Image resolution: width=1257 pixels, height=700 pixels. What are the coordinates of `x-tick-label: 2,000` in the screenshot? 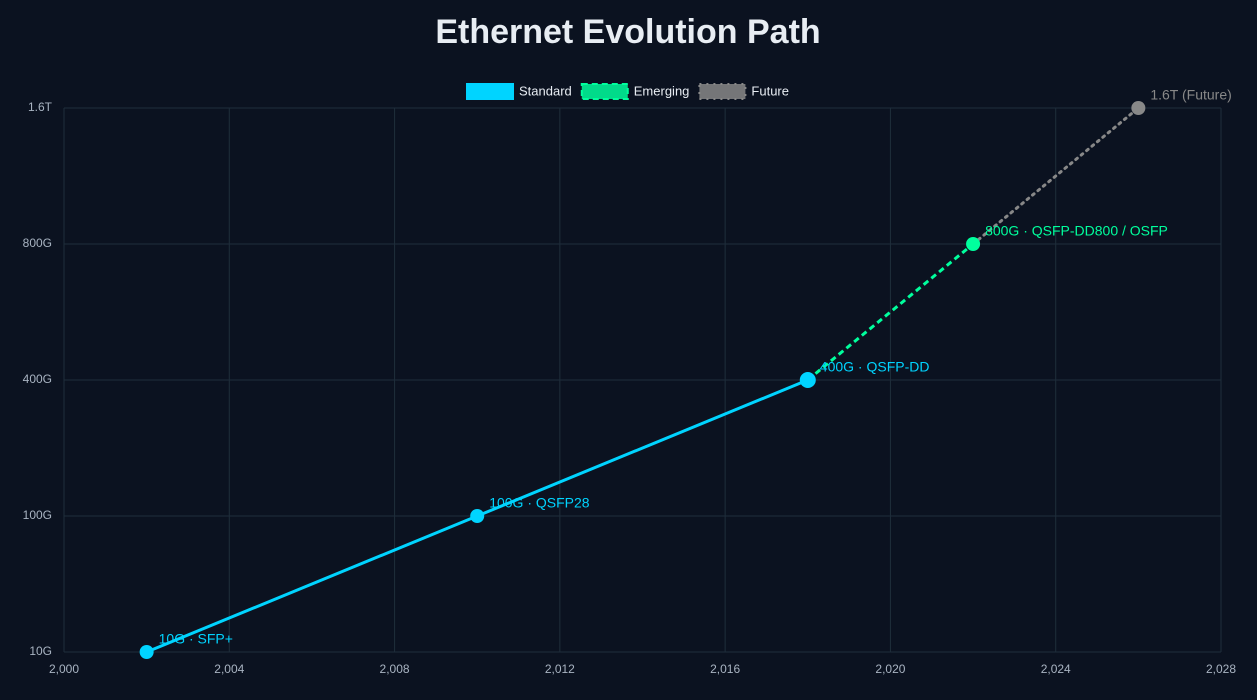 It's located at (64, 669).